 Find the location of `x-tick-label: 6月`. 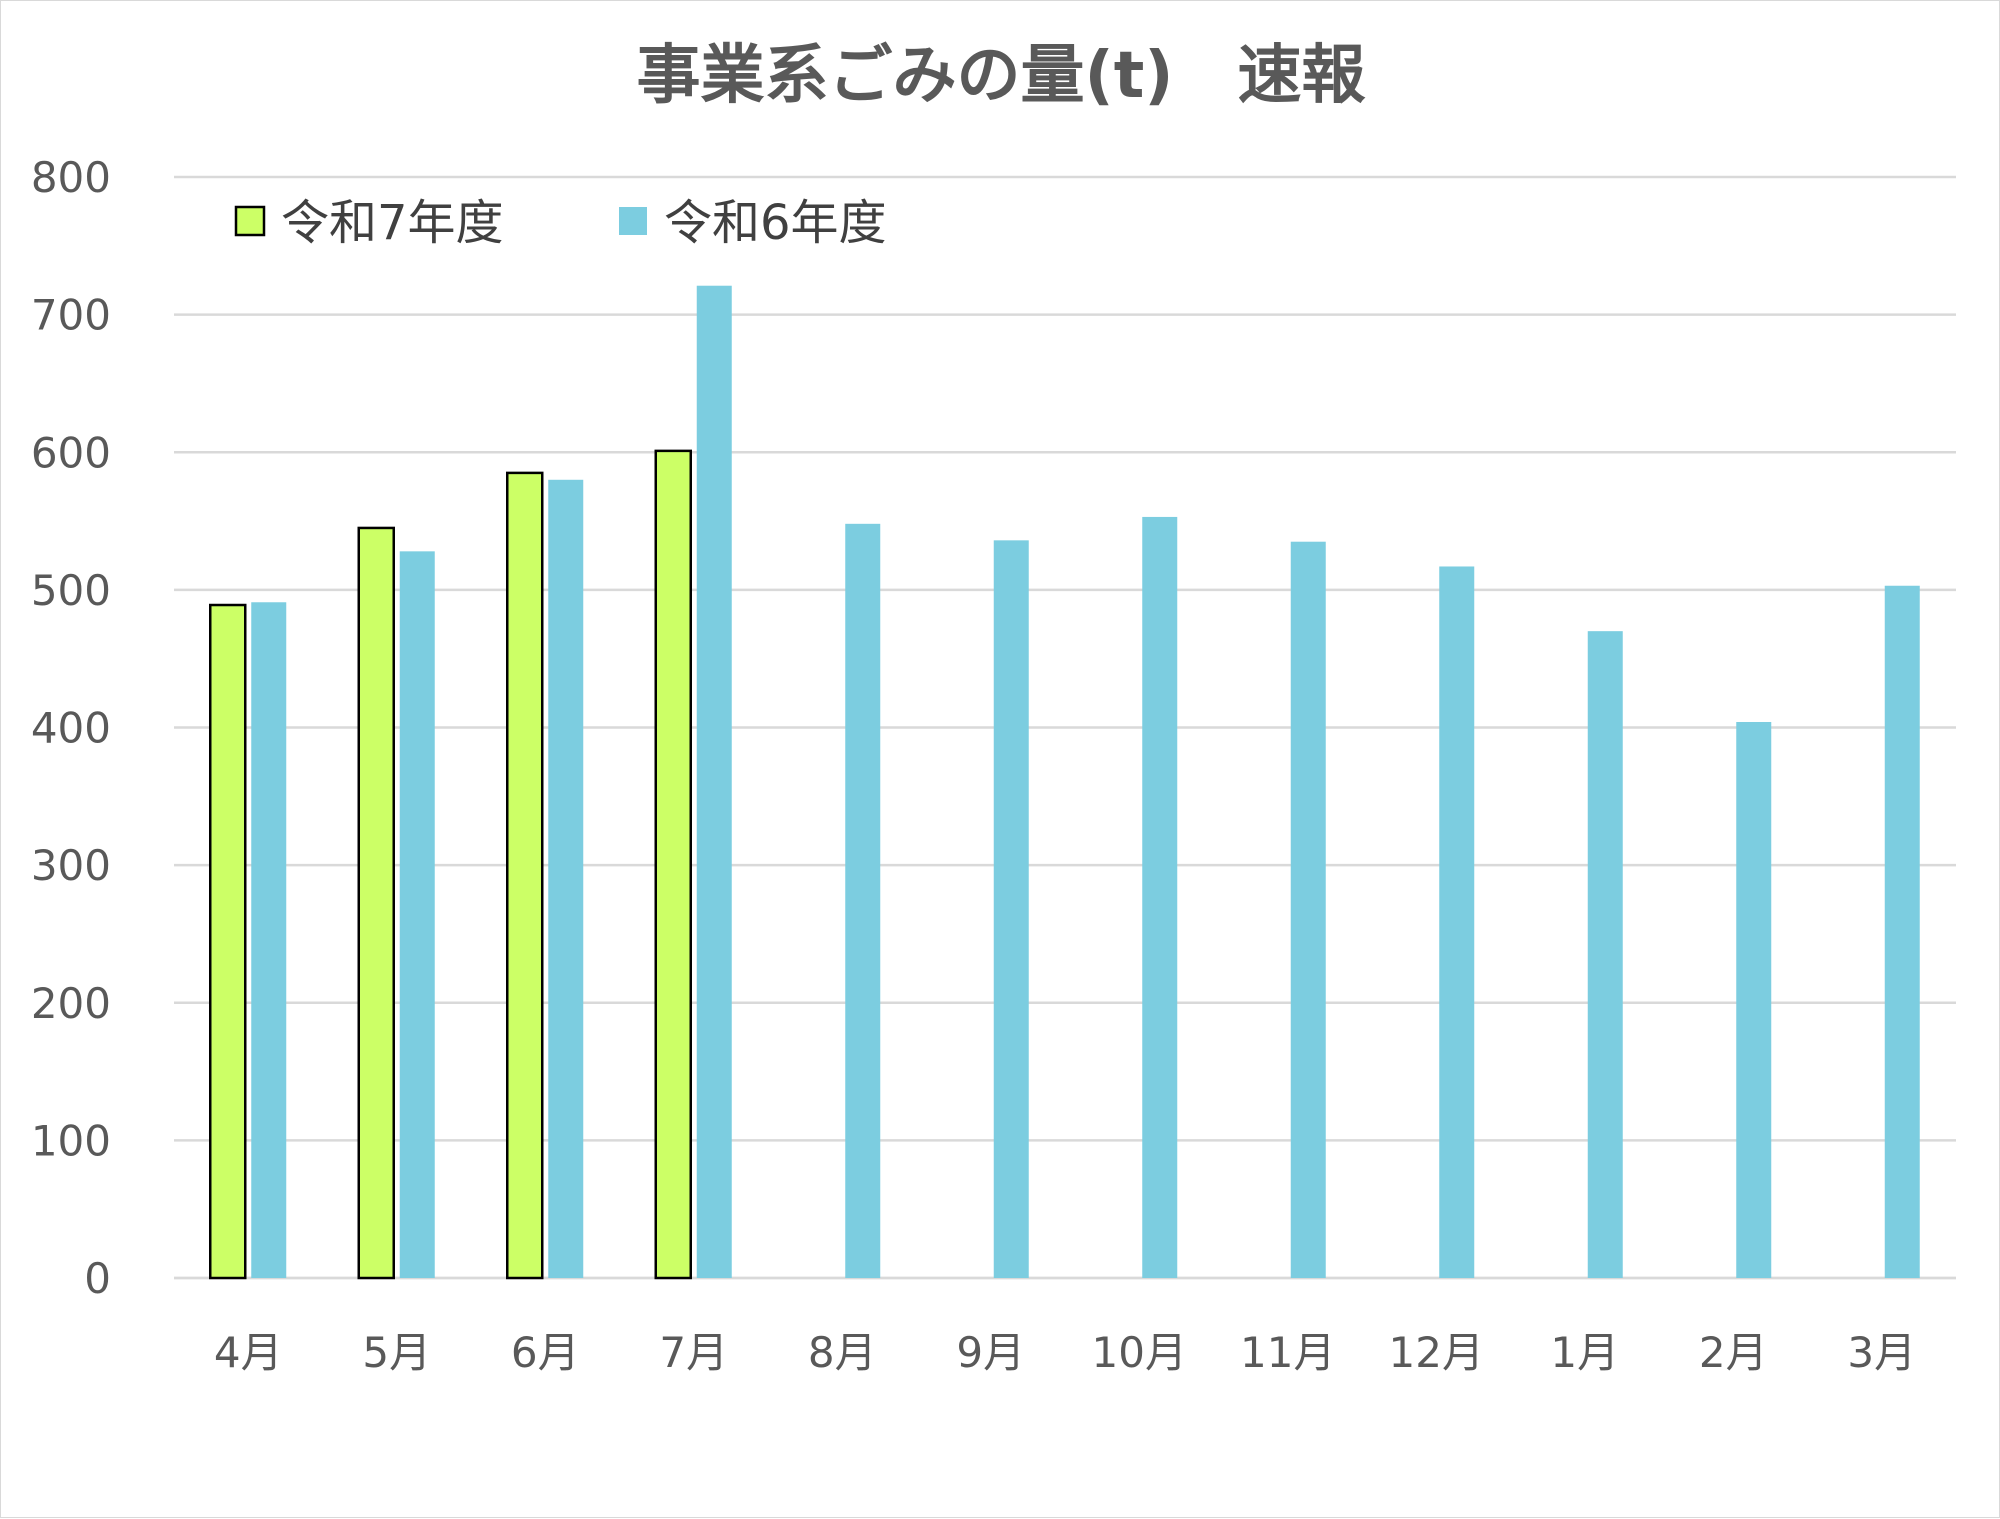

x-tick-label: 6月 is located at coordinates (545, 1352).